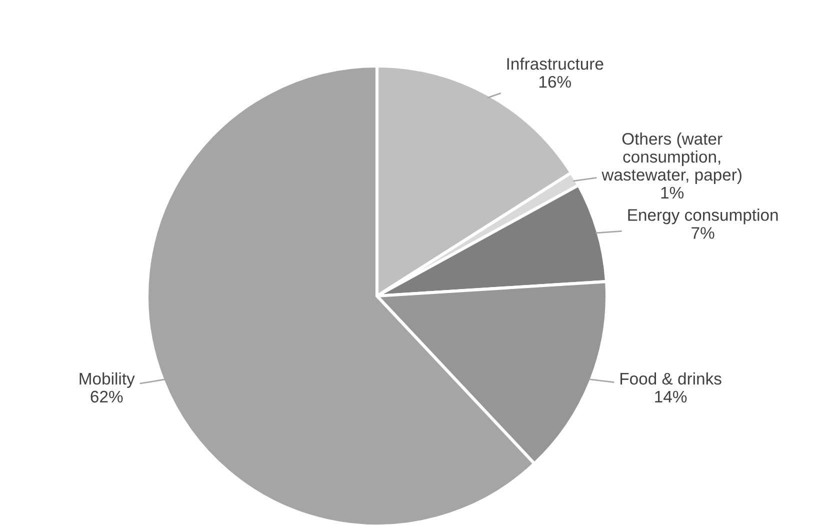  What do you see at coordinates (671, 396) in the screenshot?
I see `data-label: 14%` at bounding box center [671, 396].